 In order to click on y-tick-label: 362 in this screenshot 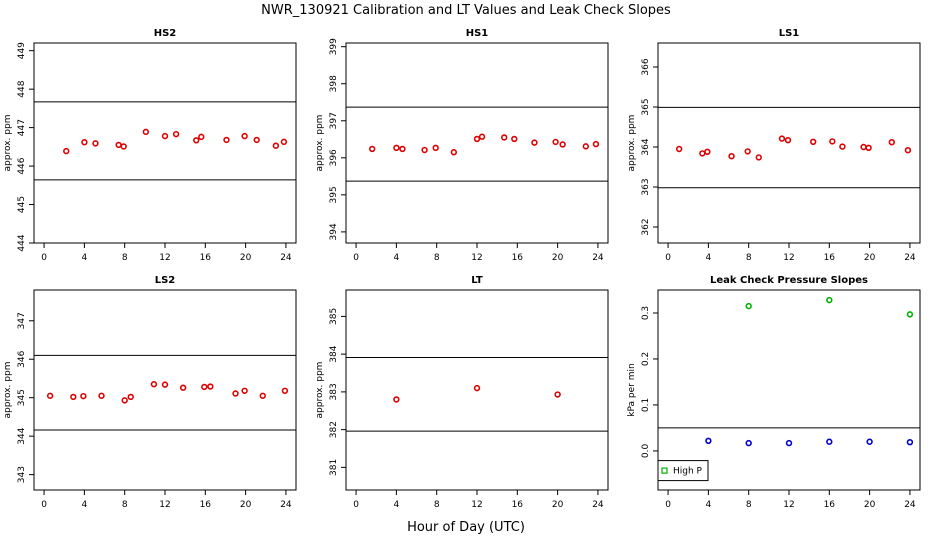, I will do `click(646, 226)`.